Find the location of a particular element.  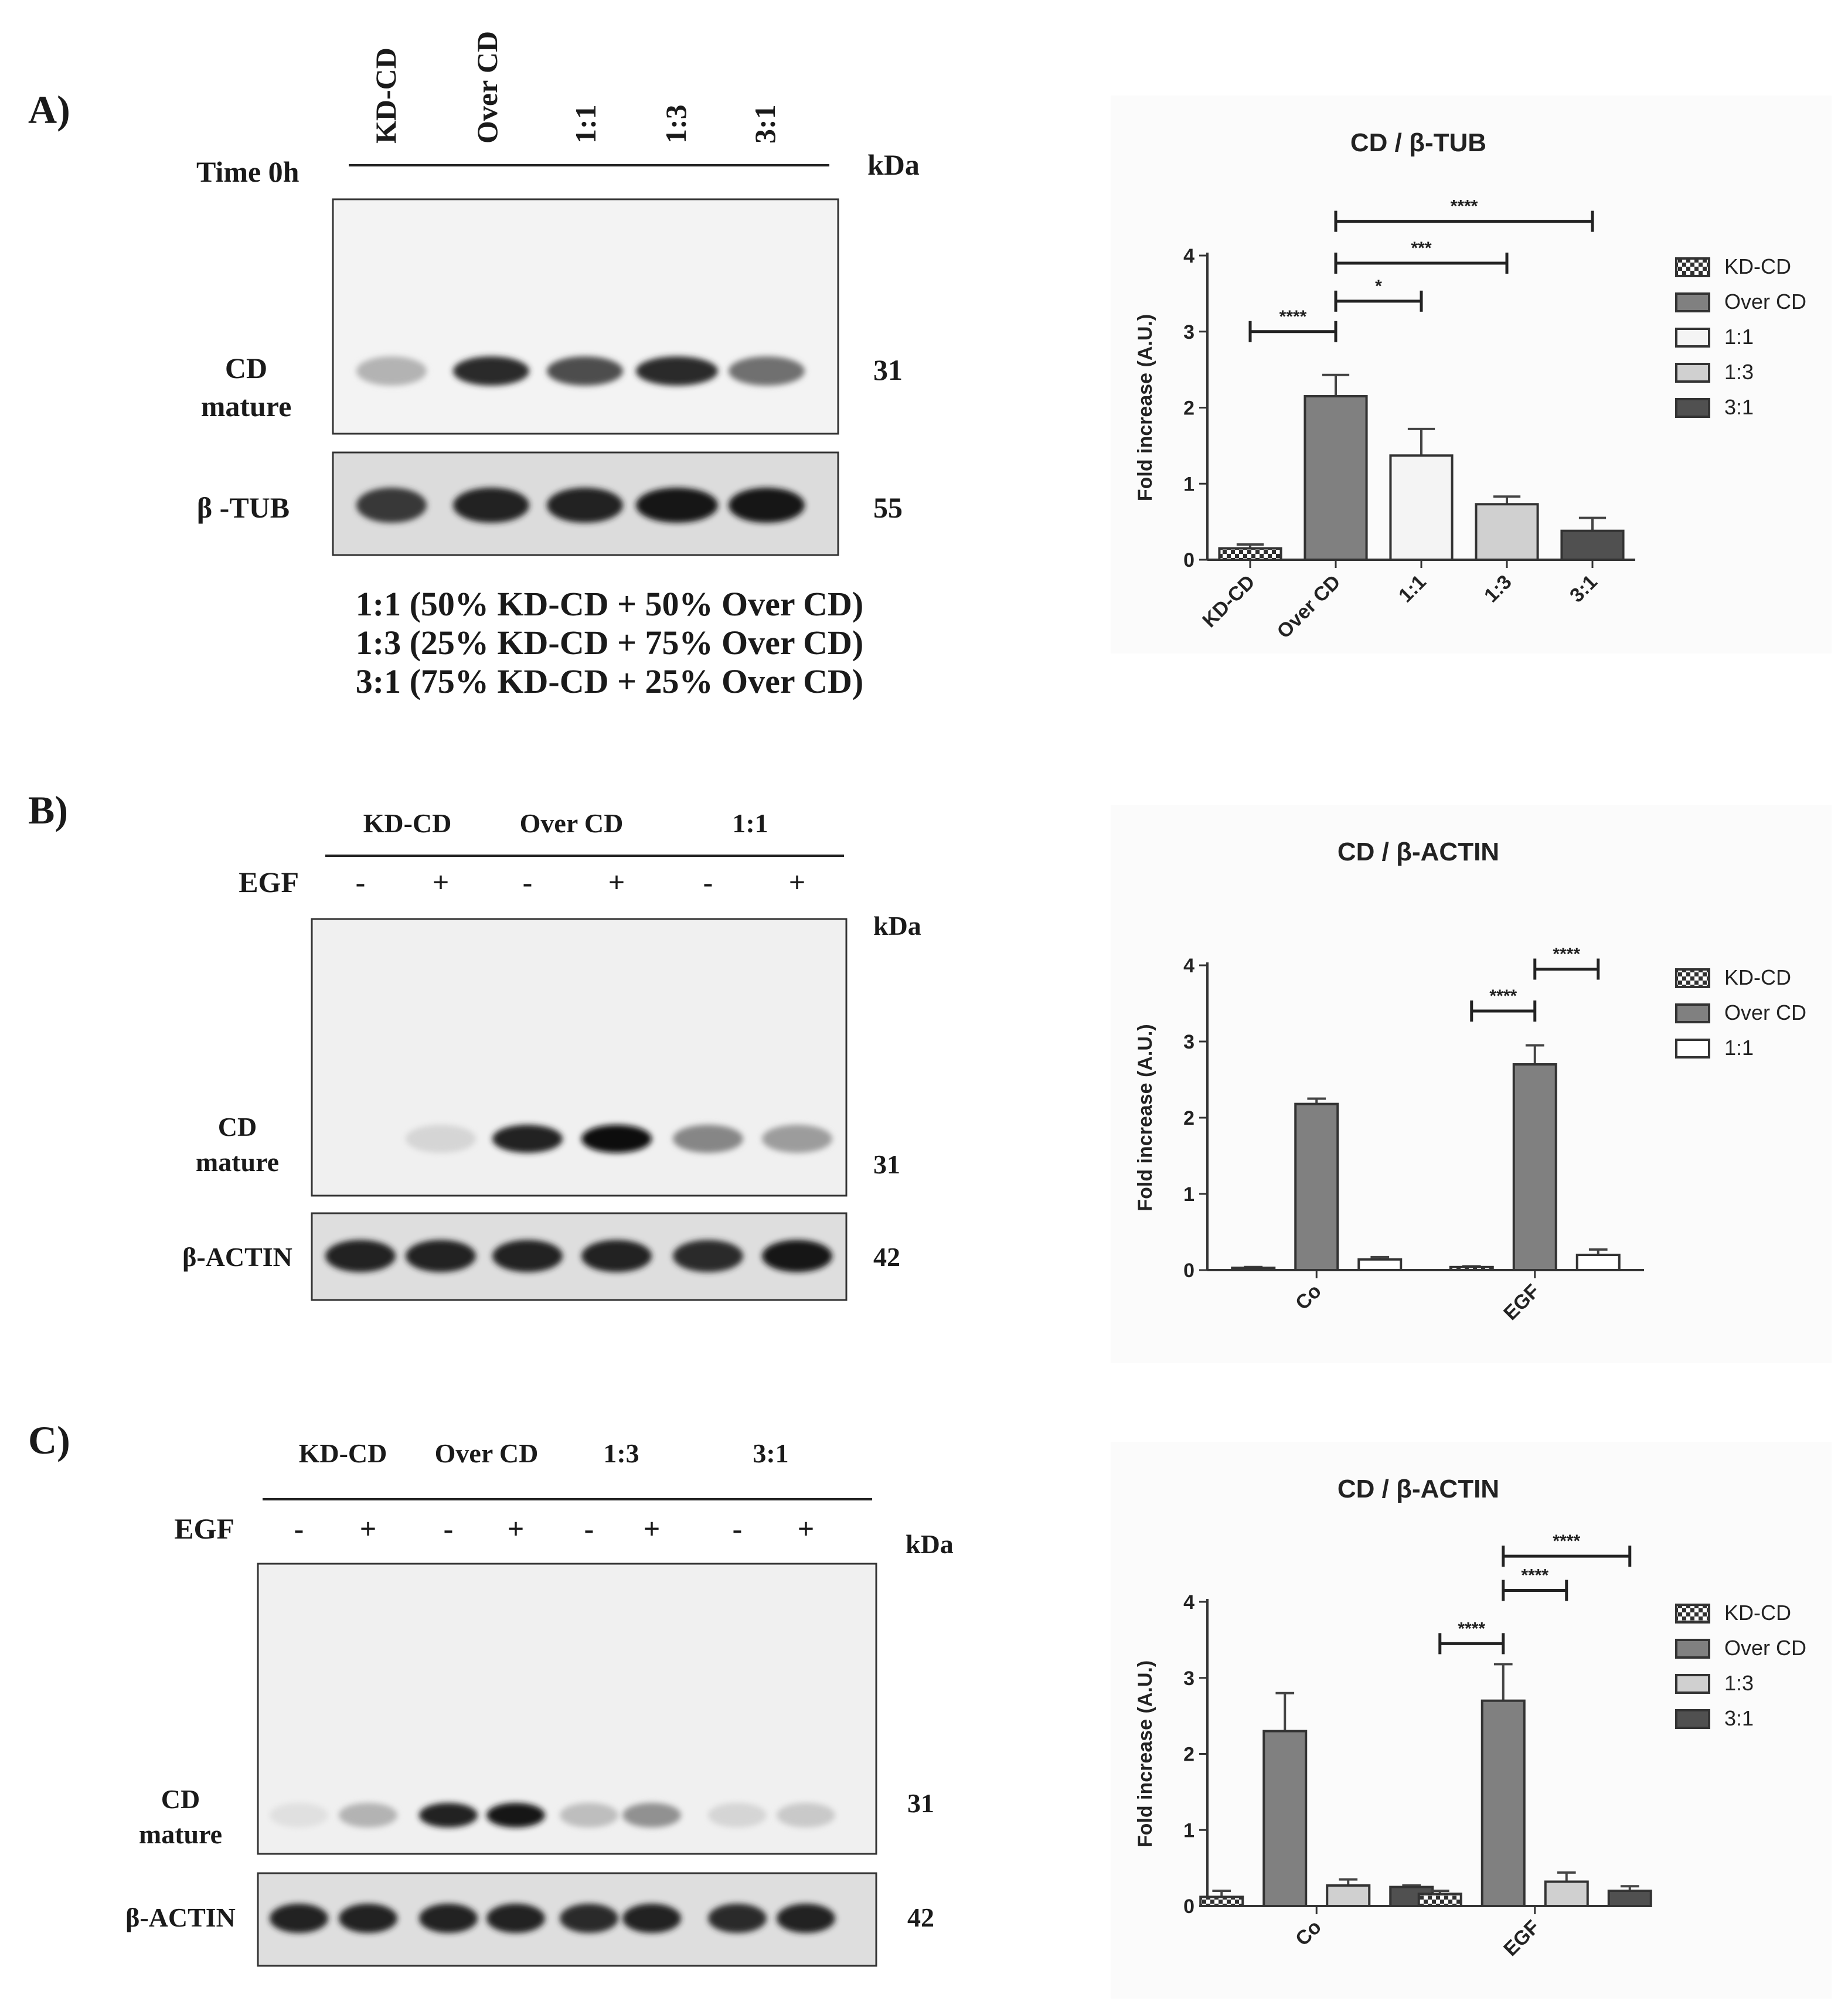

legend-entry: KD-CD is located at coordinates (1757, 977).